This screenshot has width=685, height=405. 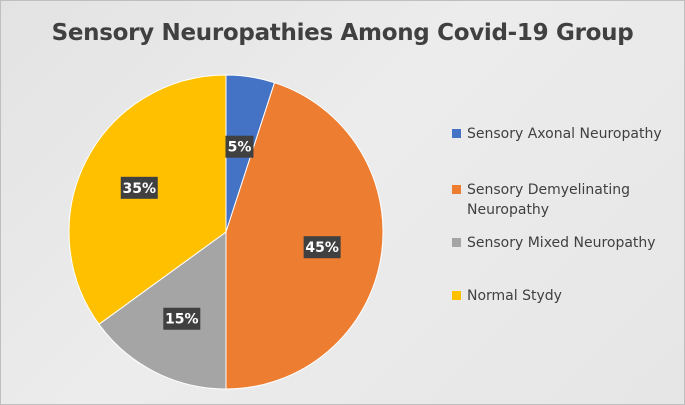 What do you see at coordinates (456, 295) in the screenshot?
I see `legend-swatch-normal` at bounding box center [456, 295].